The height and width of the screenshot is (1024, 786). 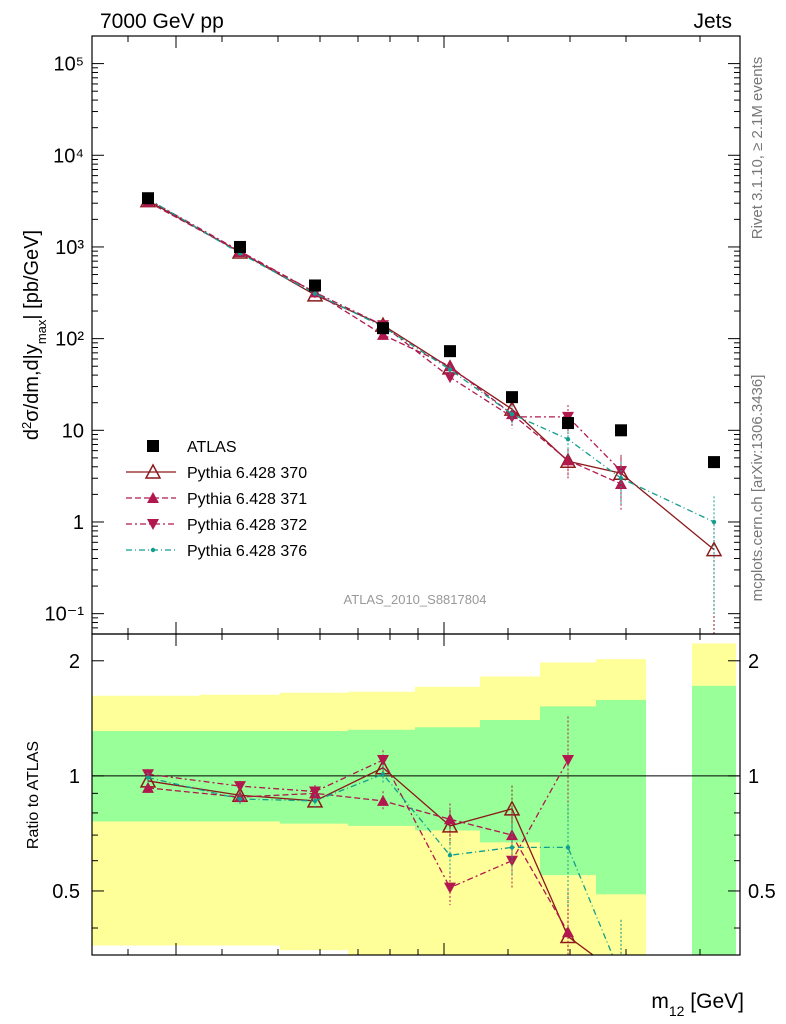 What do you see at coordinates (34, 335) in the screenshot?
I see `main-ylabel: d2σ/dm,d|ymax| [pb/GeV]` at bounding box center [34, 335].